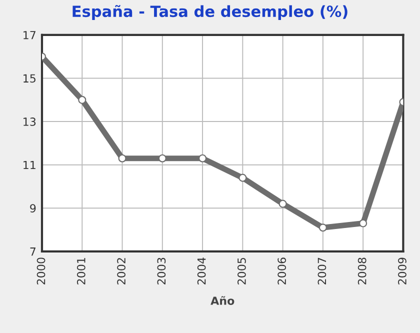  I want to click on y-tick-label: 7, so click(33, 252).